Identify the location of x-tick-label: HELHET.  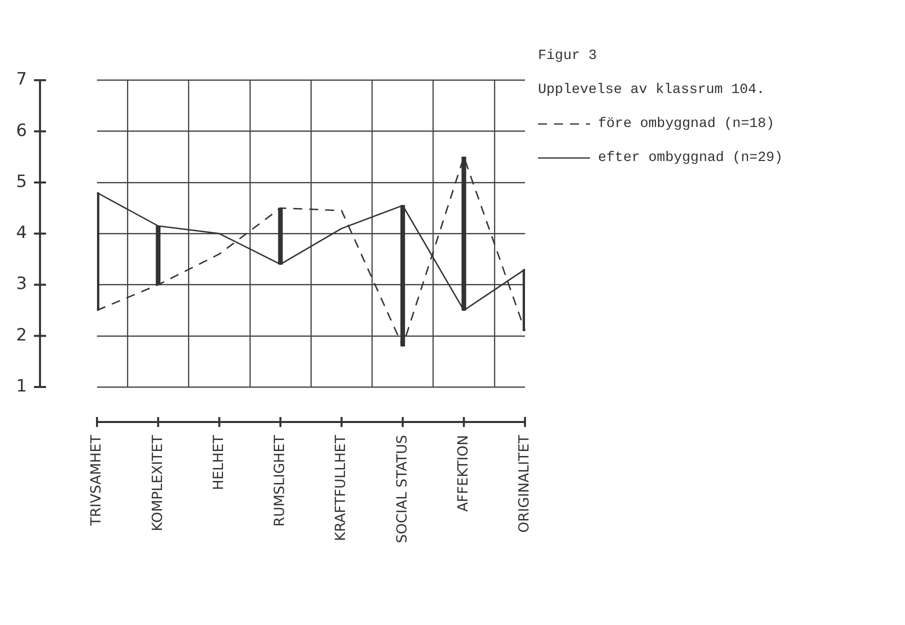
(218, 462).